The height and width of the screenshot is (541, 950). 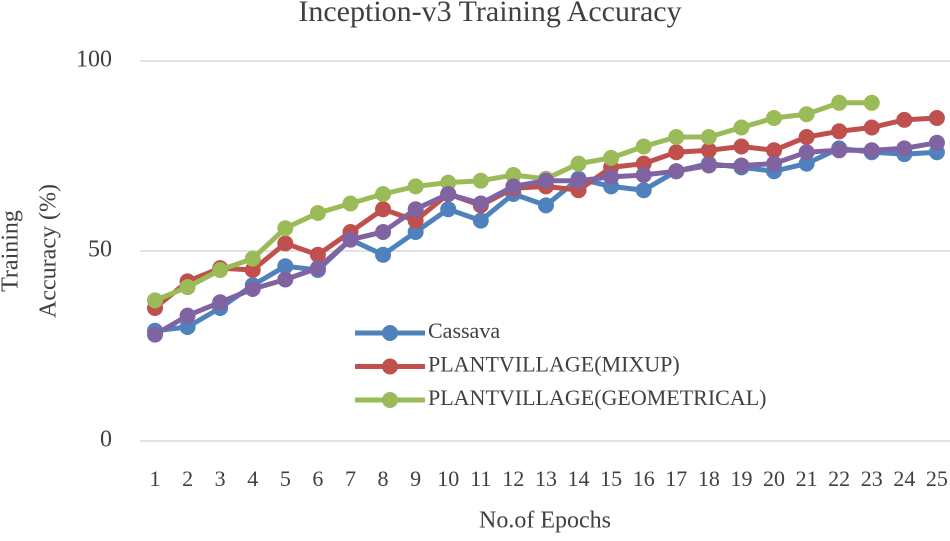 I want to click on x-tick-label: 25, so click(x=937, y=478).